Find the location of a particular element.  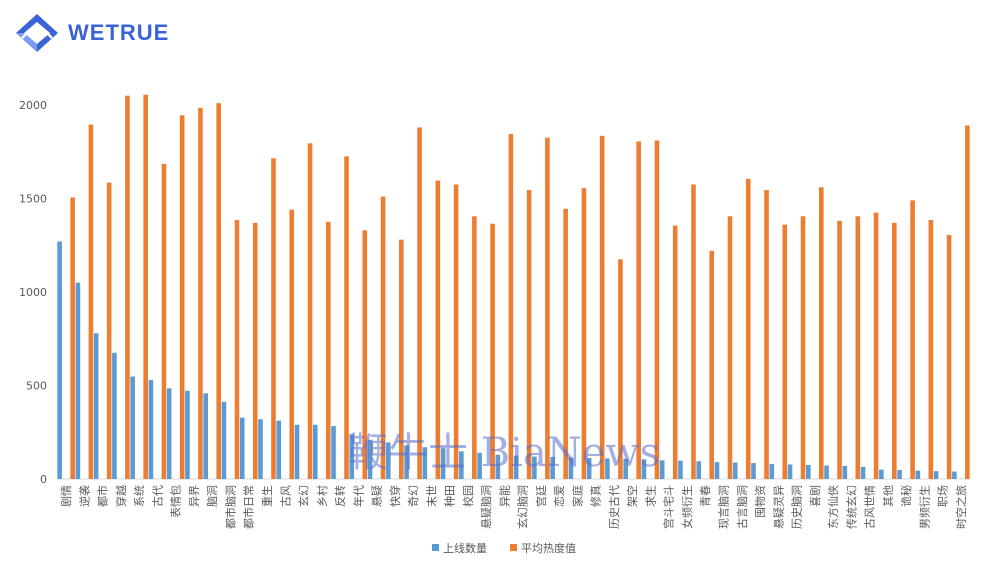

x-tick-label: 男频衍生 is located at coordinates (924, 507).